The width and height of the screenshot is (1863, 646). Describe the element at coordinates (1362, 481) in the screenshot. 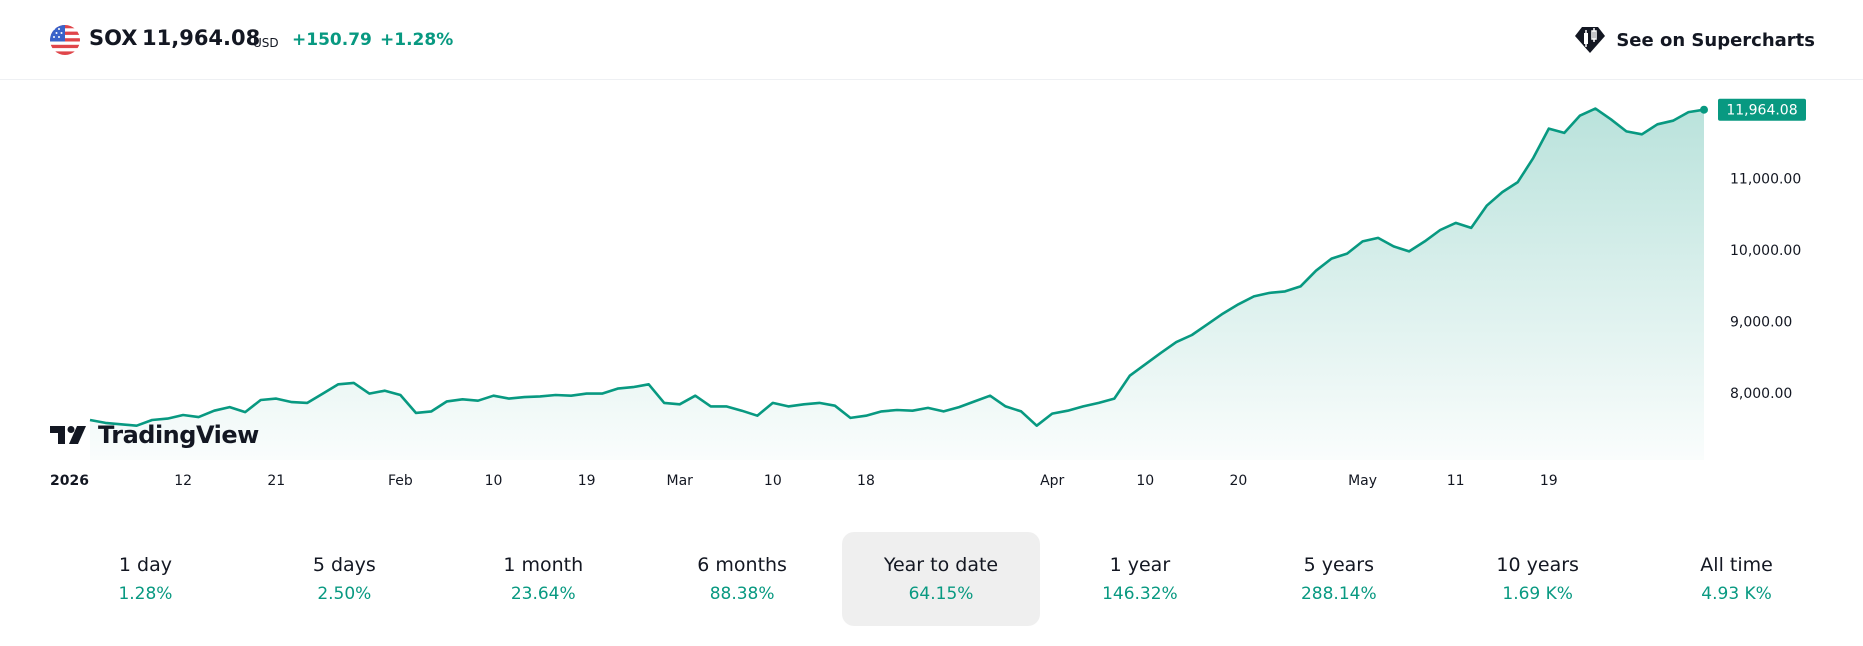

I see `x-tick-label: May` at that location.